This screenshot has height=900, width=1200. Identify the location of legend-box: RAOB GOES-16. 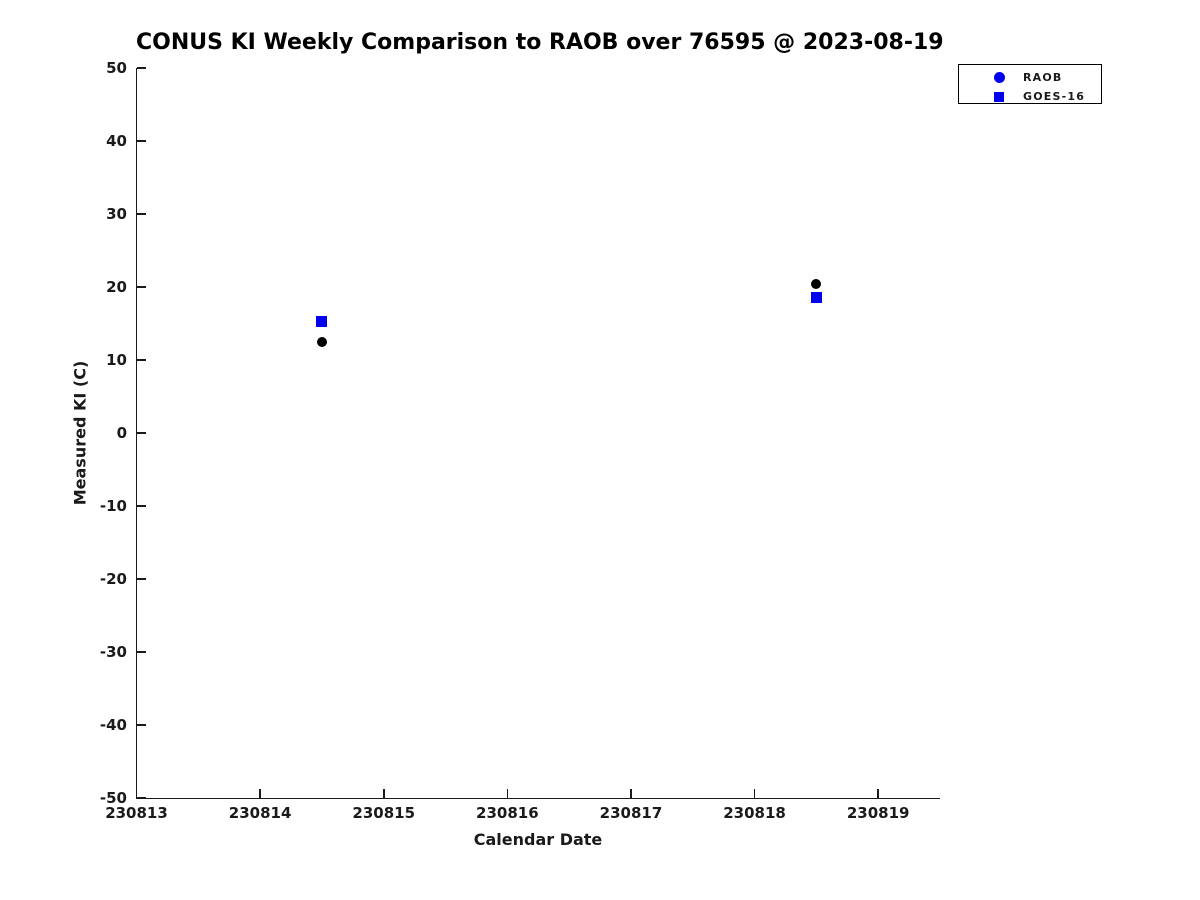
(1030, 84).